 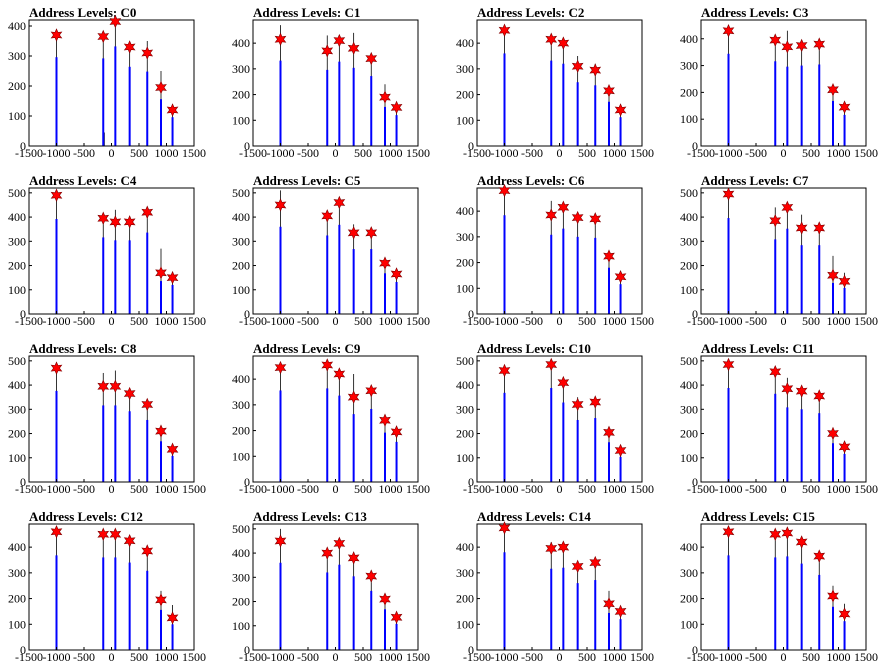 I want to click on chart-title: Address Levels: C3, so click(x=755, y=12).